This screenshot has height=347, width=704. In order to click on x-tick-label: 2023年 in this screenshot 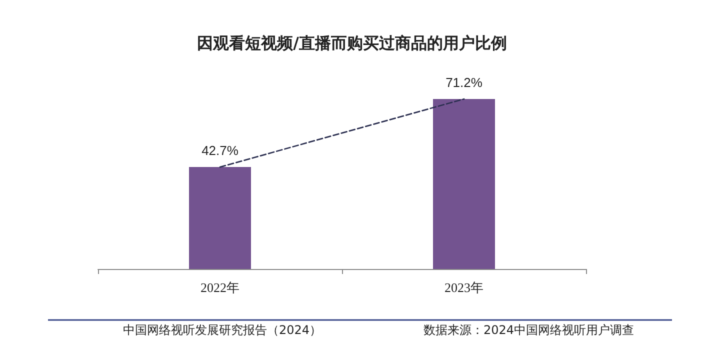, I will do `click(464, 287)`.